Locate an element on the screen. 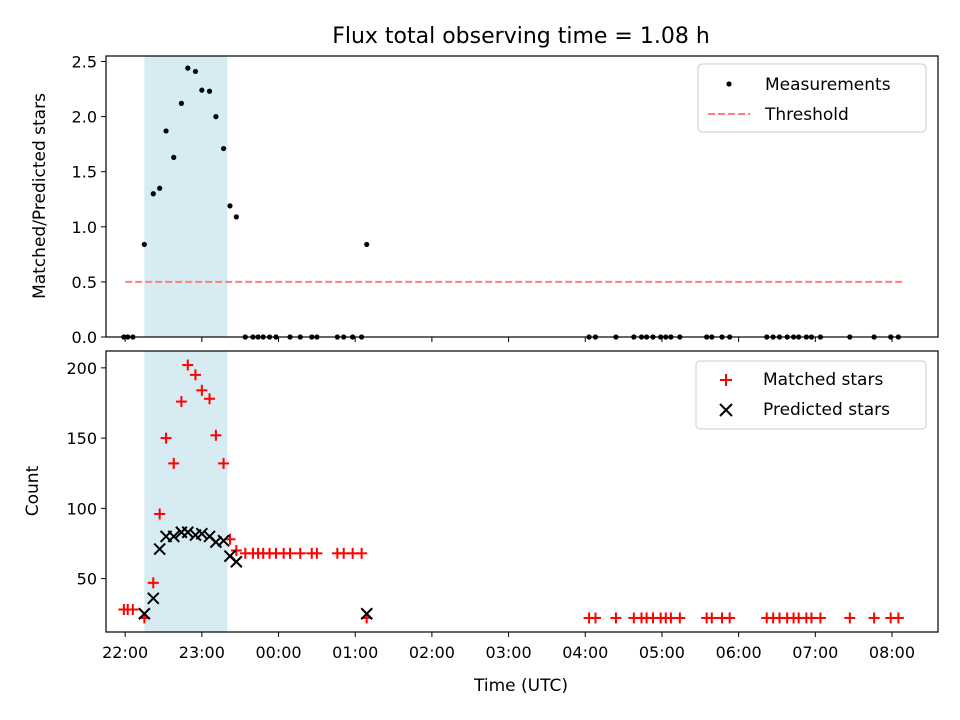 The height and width of the screenshot is (720, 960). x-axis-label: Time (UTC) is located at coordinates (520, 686).